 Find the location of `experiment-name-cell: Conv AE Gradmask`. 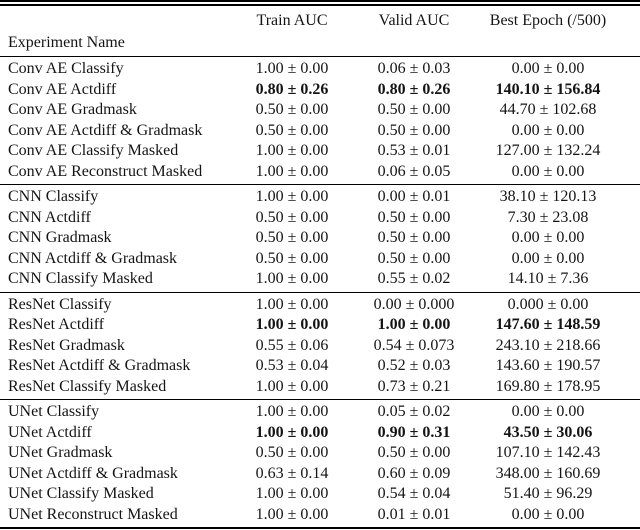

experiment-name-cell: Conv AE Gradmask is located at coordinates (72, 109).